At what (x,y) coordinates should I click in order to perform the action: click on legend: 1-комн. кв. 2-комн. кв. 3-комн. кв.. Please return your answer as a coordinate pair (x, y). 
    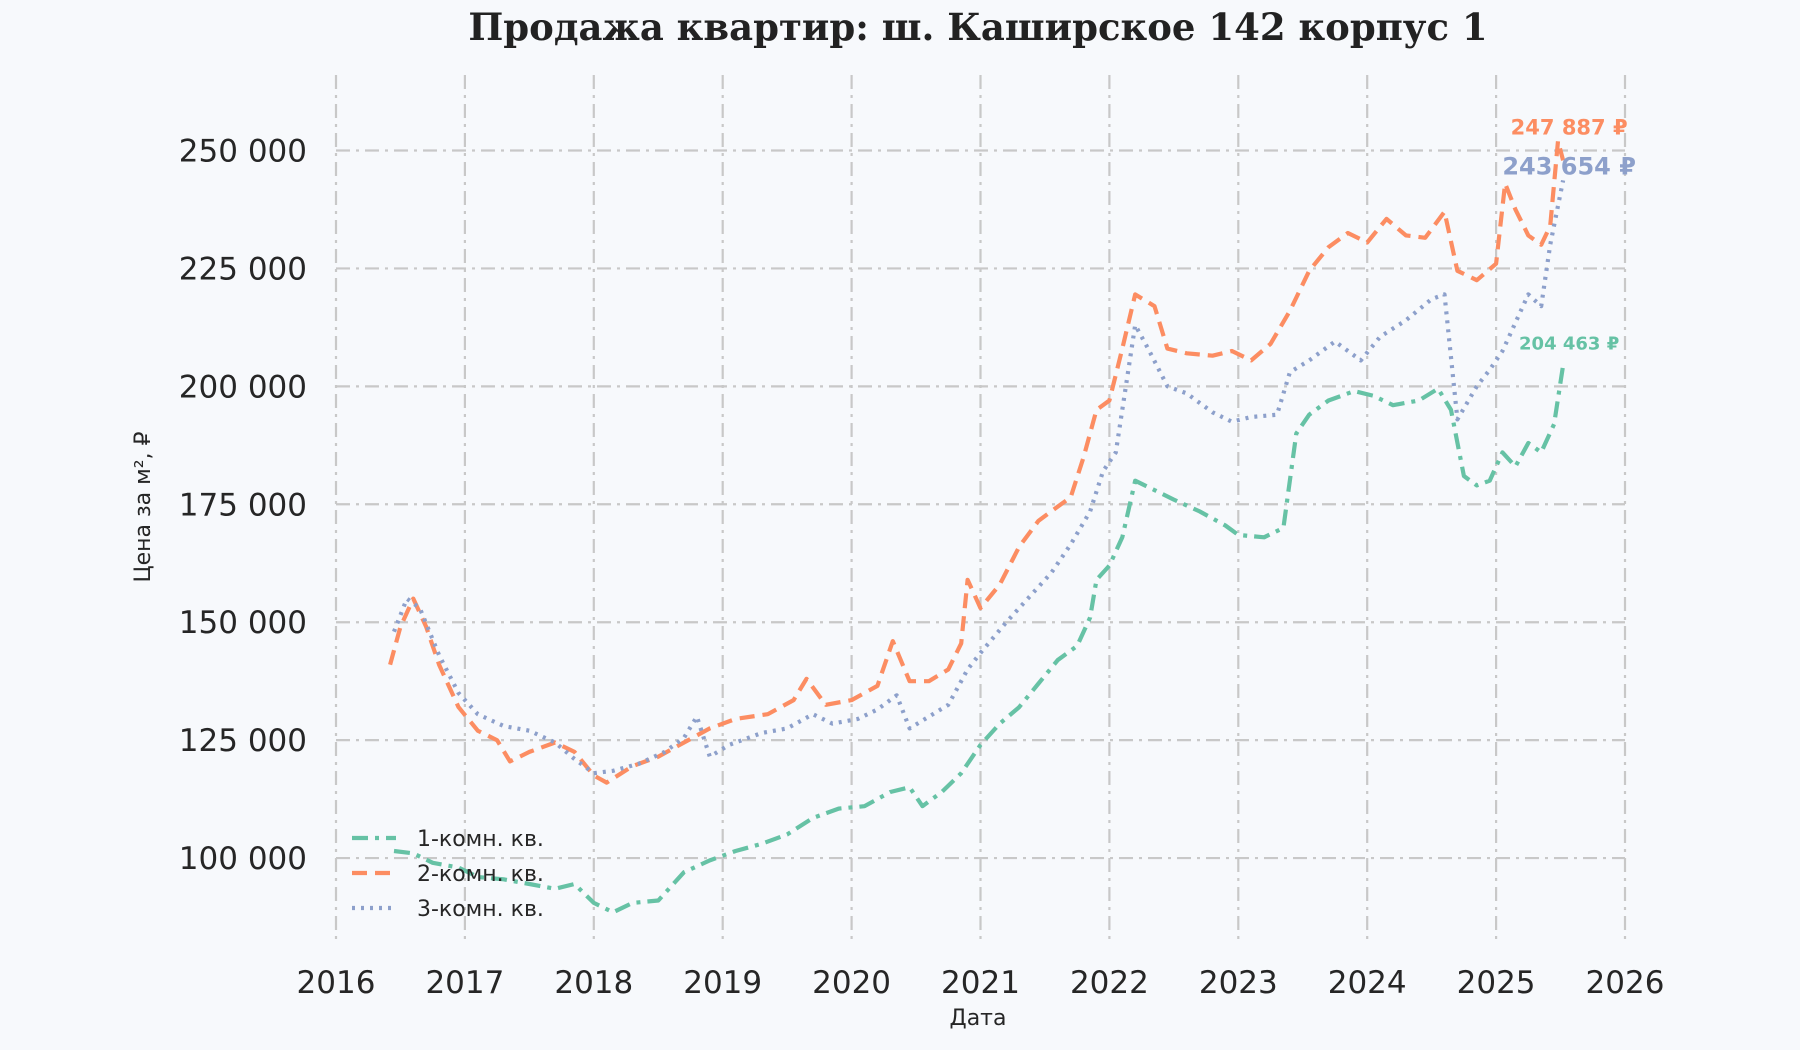
    Looking at the image, I should click on (448, 874).